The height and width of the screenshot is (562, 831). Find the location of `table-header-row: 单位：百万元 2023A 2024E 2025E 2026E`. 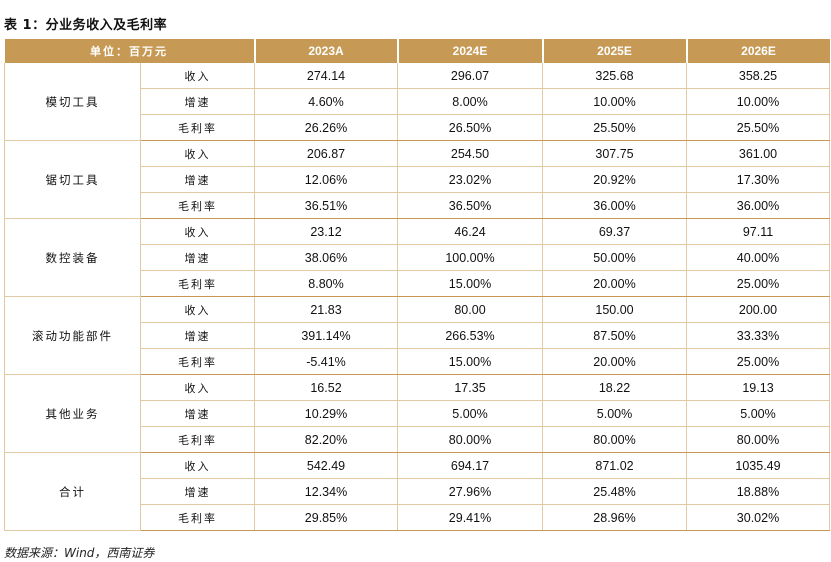

table-header-row: 单位：百万元 2023A 2024E 2025E 2026E is located at coordinates (417, 51).